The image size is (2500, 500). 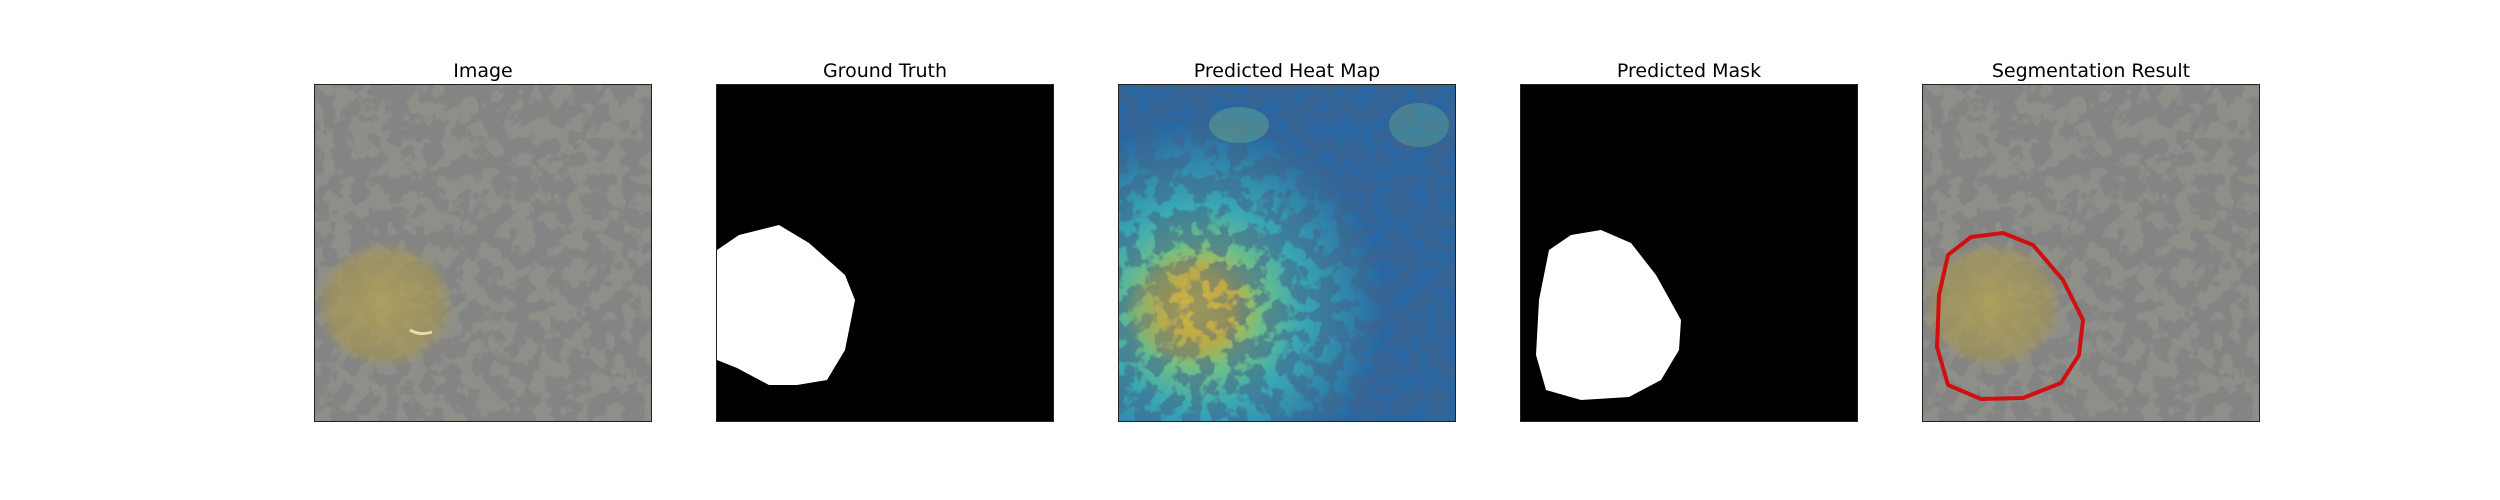 I want to click on predicted-region, so click(x=1608, y=315).